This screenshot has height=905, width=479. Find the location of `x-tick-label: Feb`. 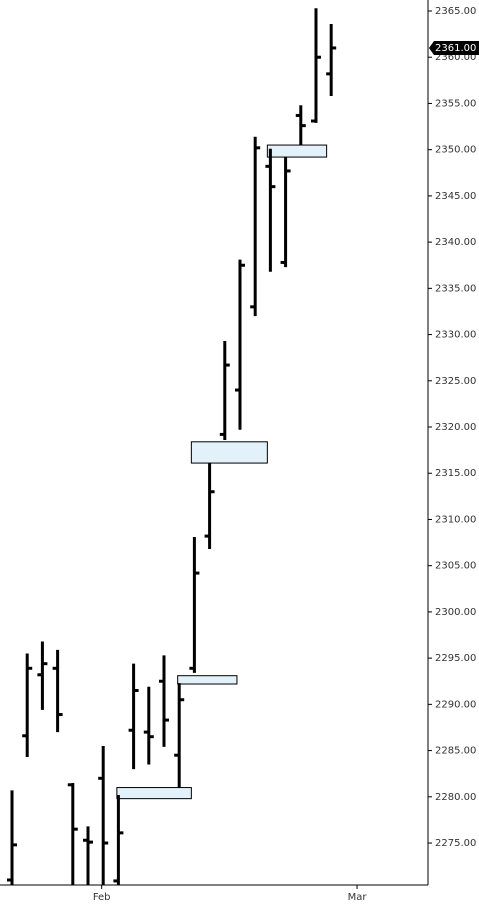

x-tick-label: Feb is located at coordinates (102, 897).